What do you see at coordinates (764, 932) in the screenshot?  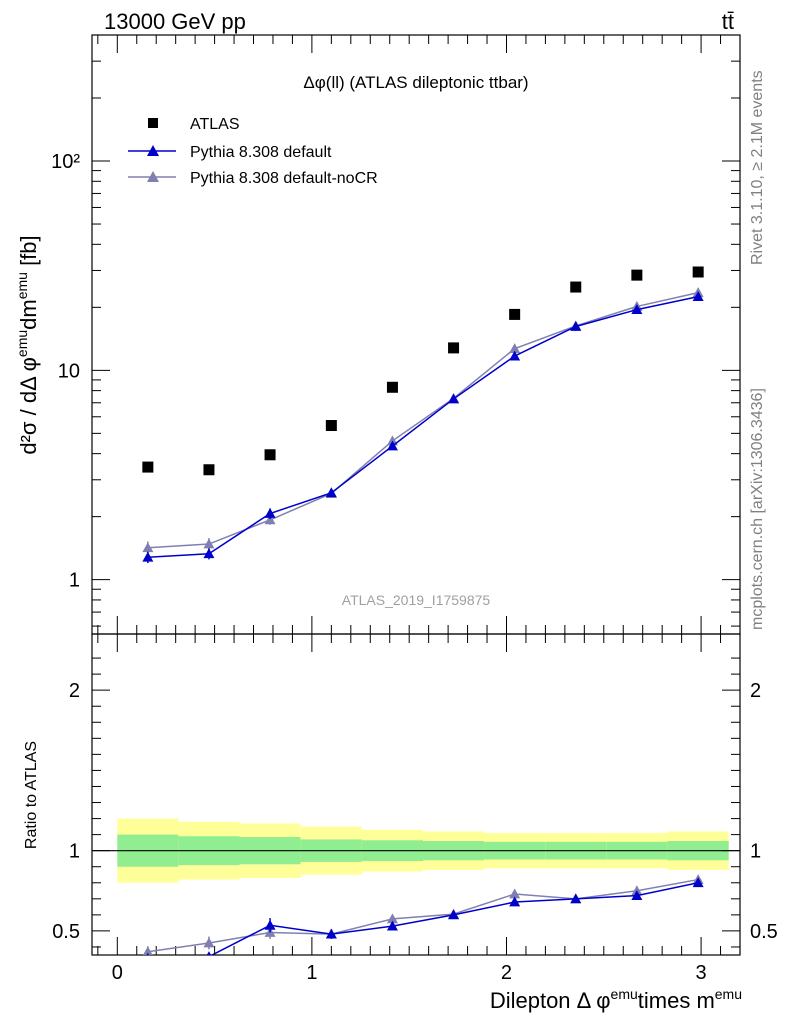 I see `ratio-y-tick-label-right: 0.5` at bounding box center [764, 932].